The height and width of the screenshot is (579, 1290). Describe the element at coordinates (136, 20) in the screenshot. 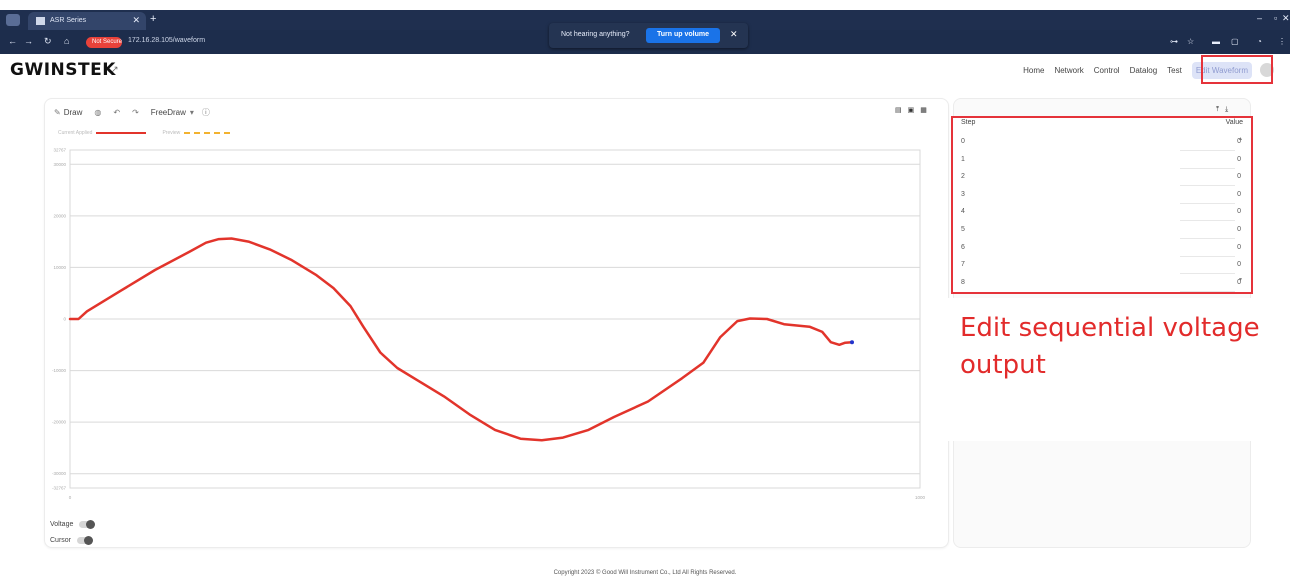

I see `close-tab-icon: ✕` at that location.